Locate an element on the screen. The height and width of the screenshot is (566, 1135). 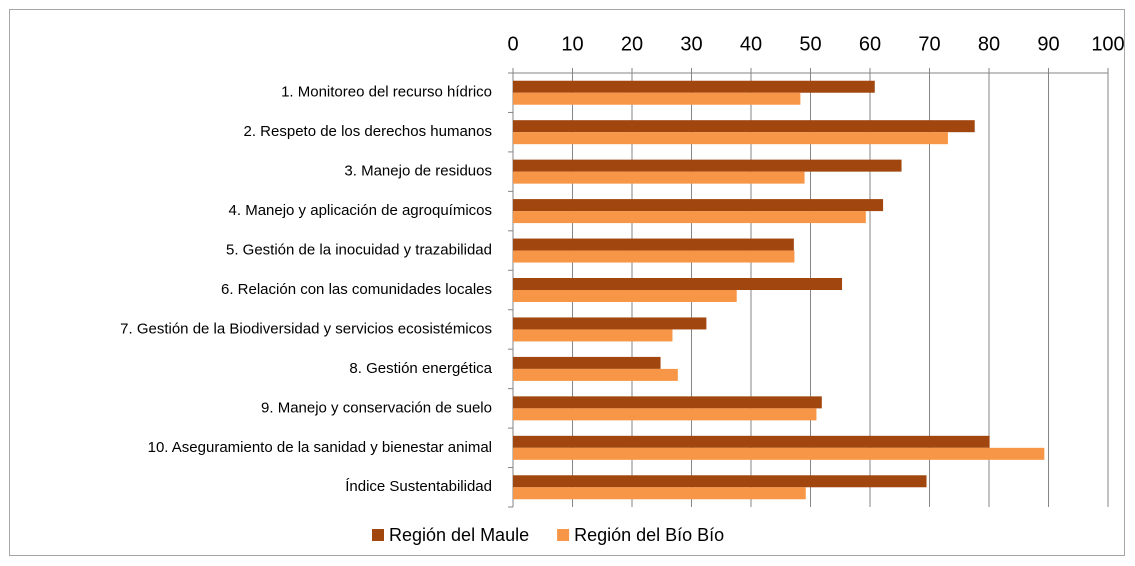
legend-label: Región del Bío Bío is located at coordinates (649, 535).